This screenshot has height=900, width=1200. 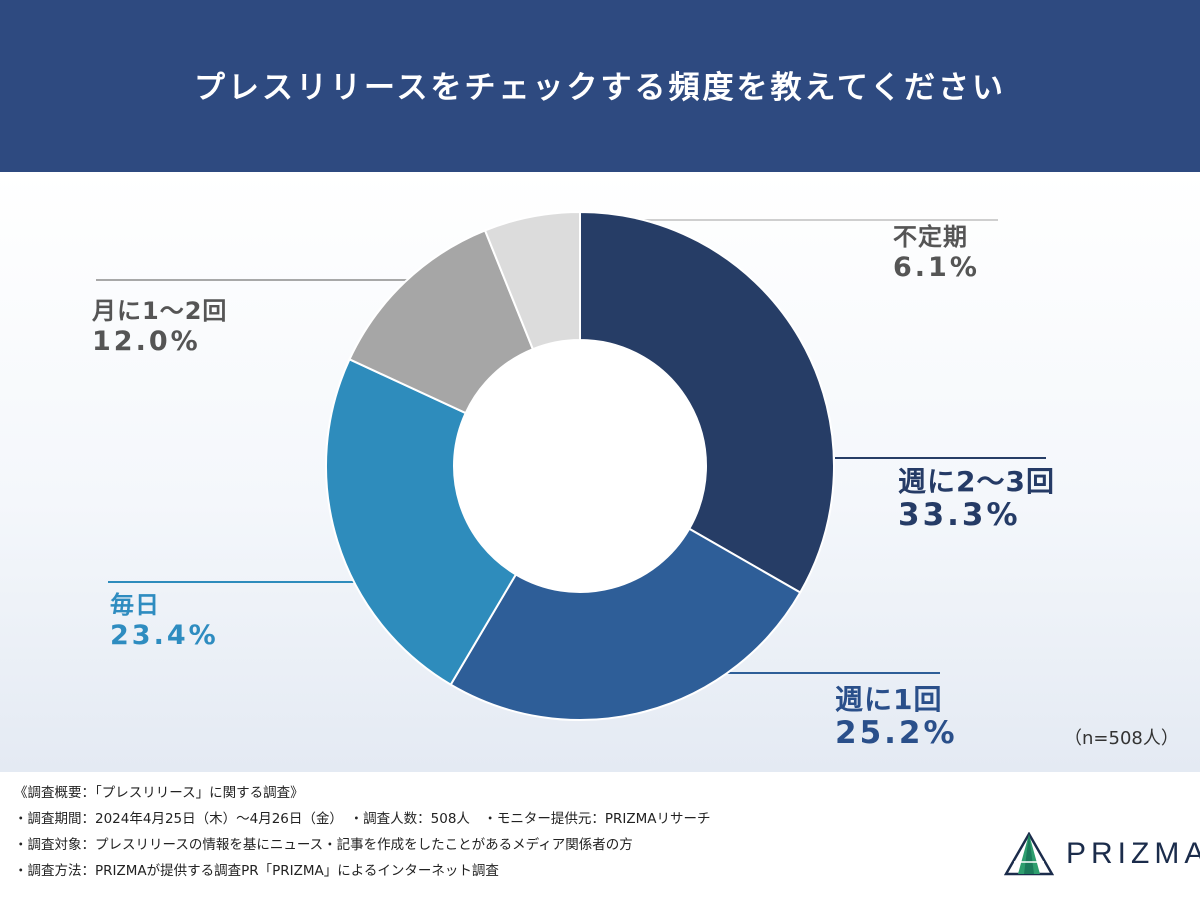 What do you see at coordinates (164, 635) in the screenshot?
I see `slice-value: 23.4%` at bounding box center [164, 635].